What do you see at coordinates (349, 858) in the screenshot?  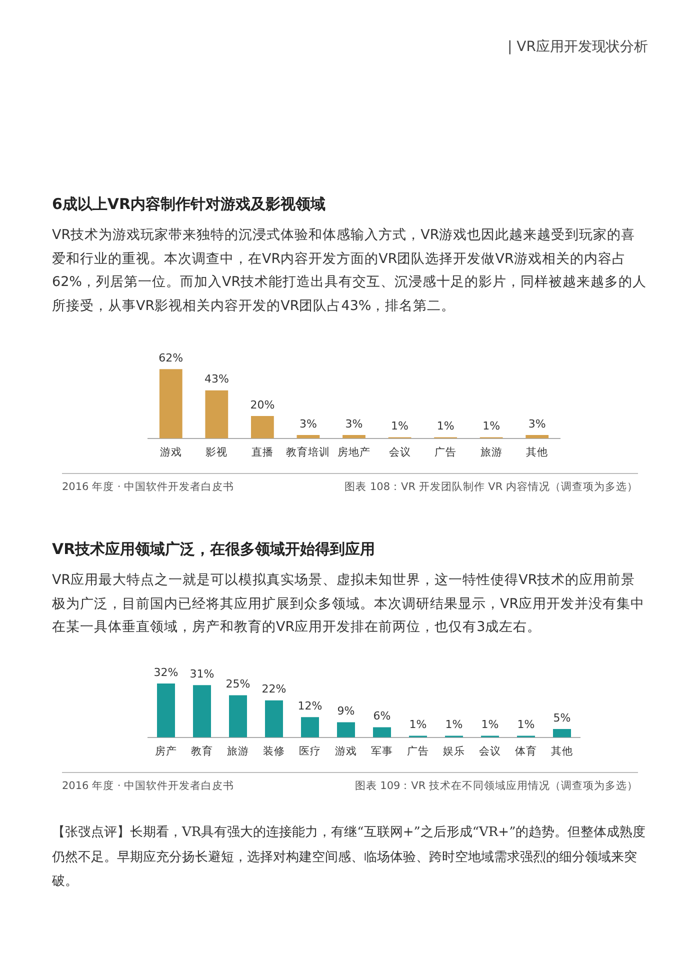 I see `text: 【张弢点评】长期看，VR具有强大的连接能力，有继“互联网+”之后形成“VR+”的趋势。但整体成熟度仍然不足。早期应充分扬长避短，选择对构建空间感、临场体验、跨时空地域需求强烈的细分领域来突破。` at bounding box center [349, 858].